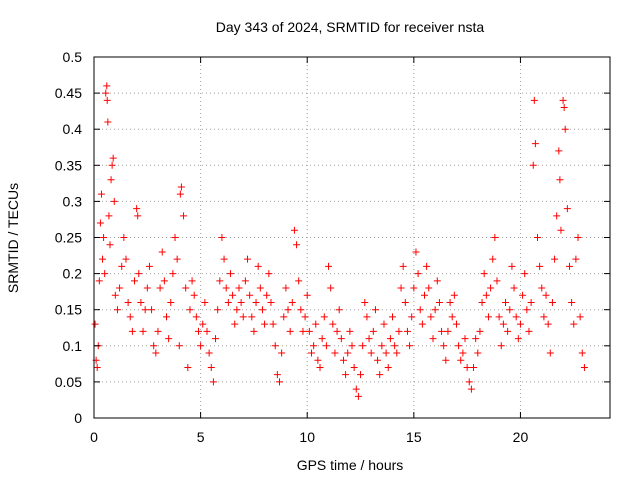 This screenshot has width=640, height=480. I want to click on y-tick-label: 0.3, so click(73, 201).